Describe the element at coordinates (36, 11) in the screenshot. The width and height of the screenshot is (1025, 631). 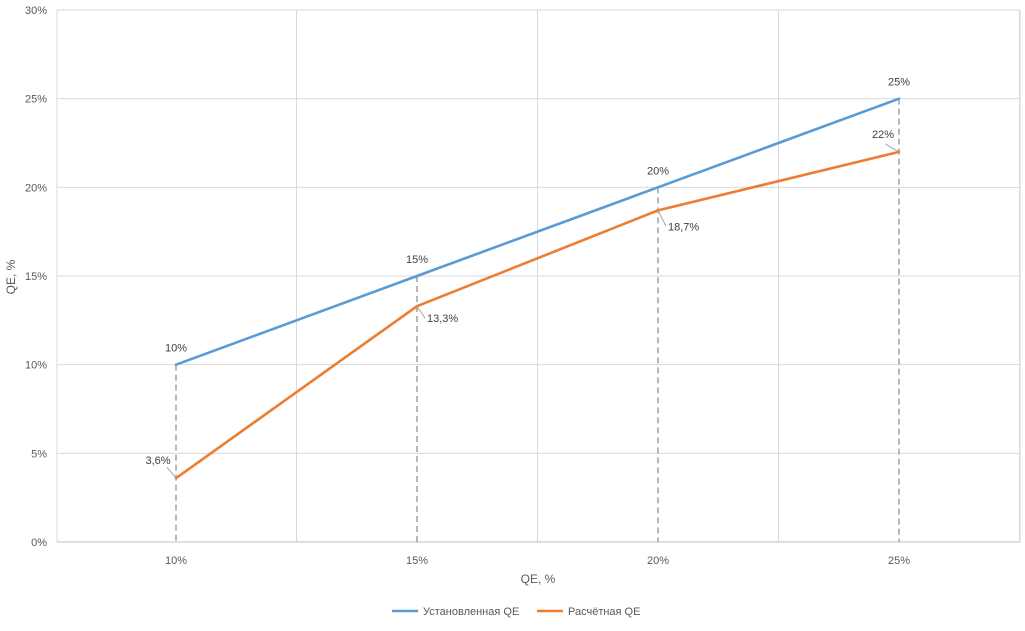
I see `y-tick-label: 30%` at that location.